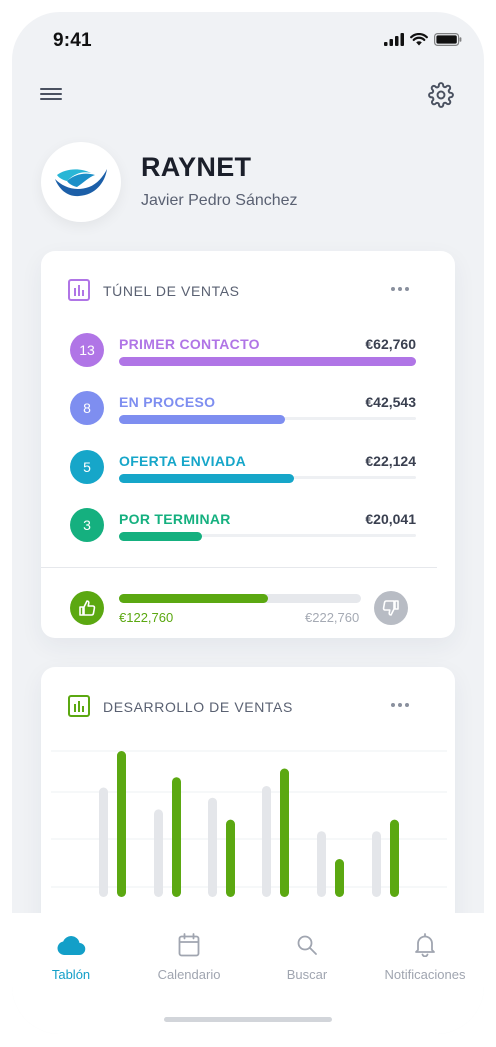 This screenshot has width=496, height=1047. I want to click on stage-label: OFERTA ENVIADA, so click(183, 461).